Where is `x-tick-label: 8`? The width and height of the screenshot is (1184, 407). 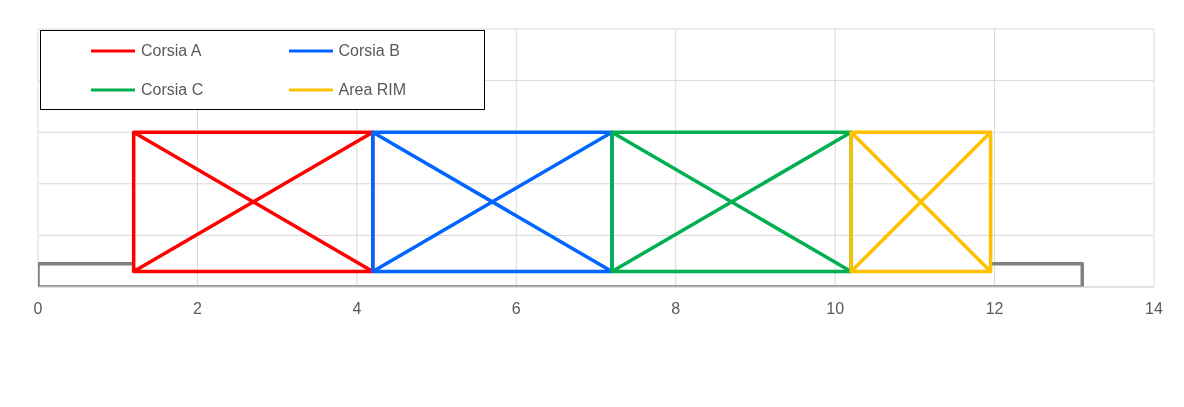
x-tick-label: 8 is located at coordinates (676, 309).